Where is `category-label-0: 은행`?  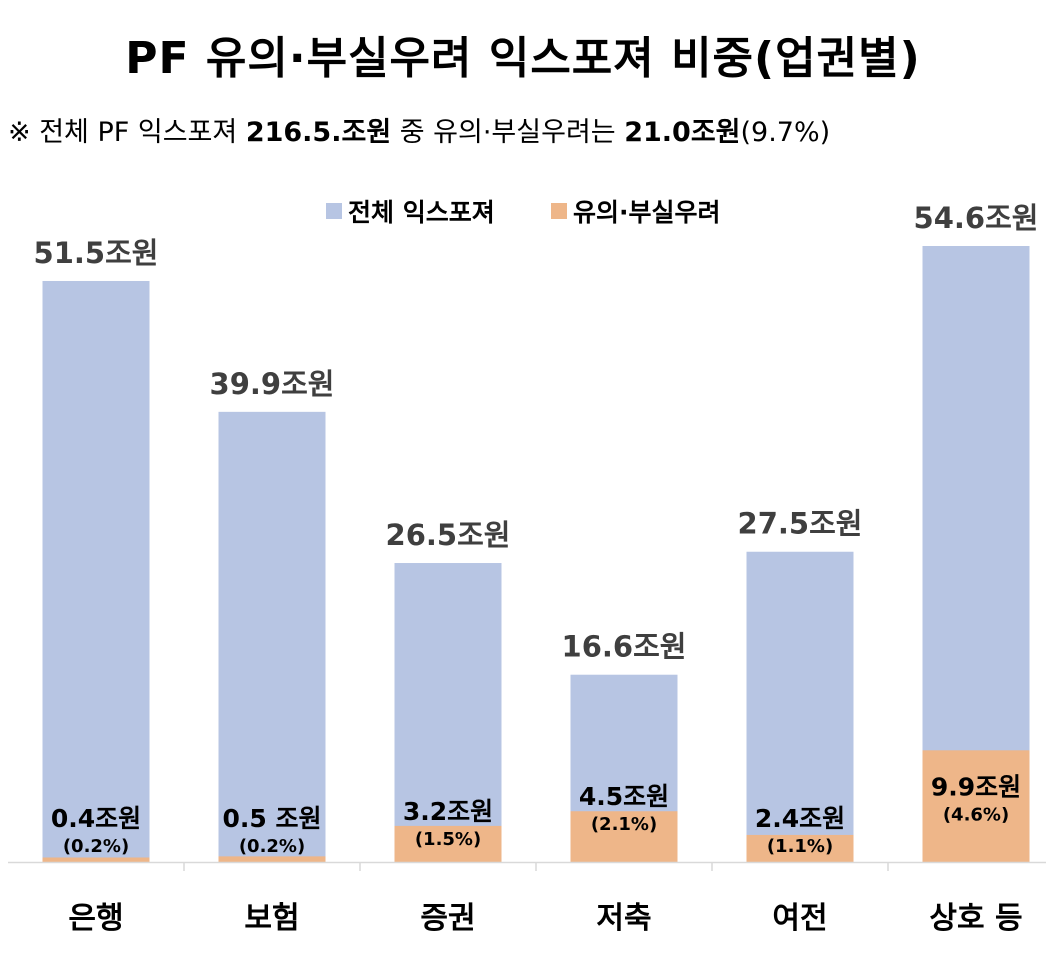
category-label-0: 은행 is located at coordinates (95, 918).